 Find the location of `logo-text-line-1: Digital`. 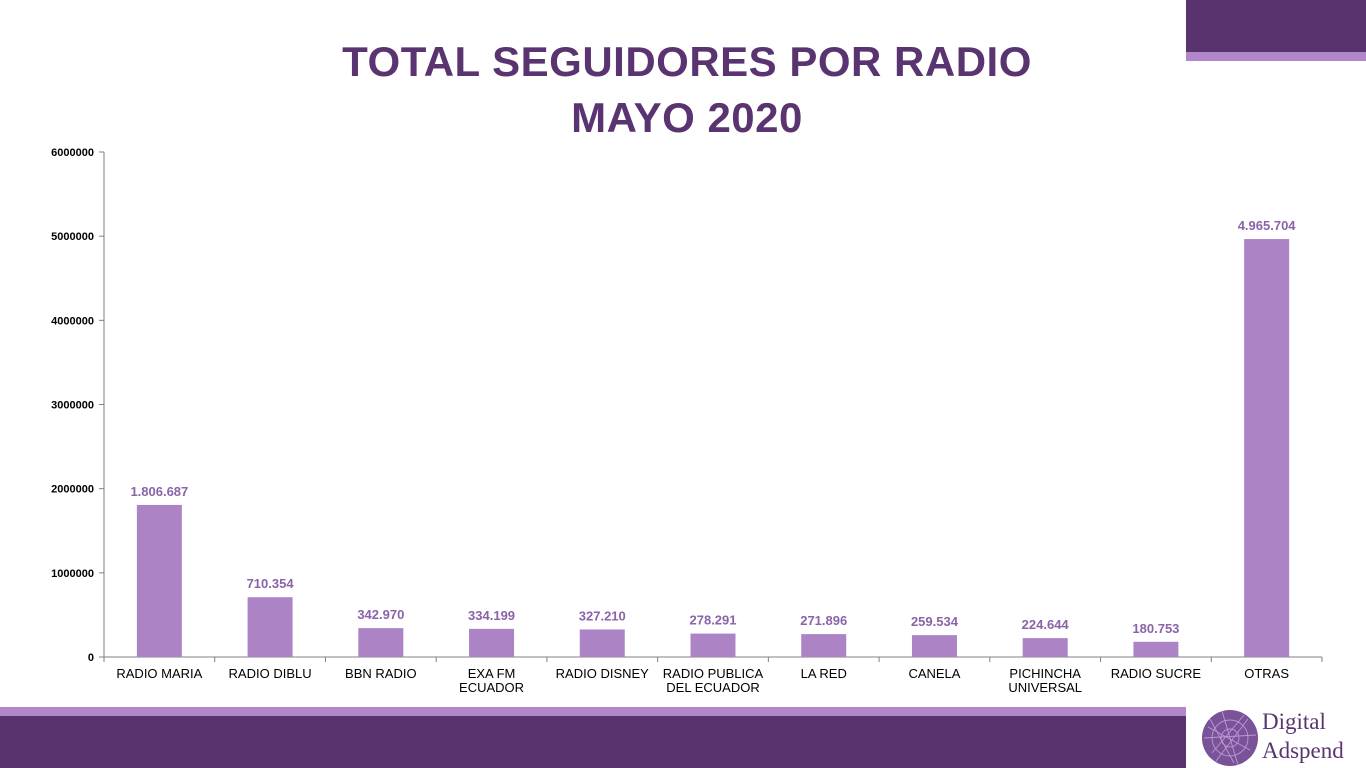

logo-text-line-1: Digital is located at coordinates (1294, 721).